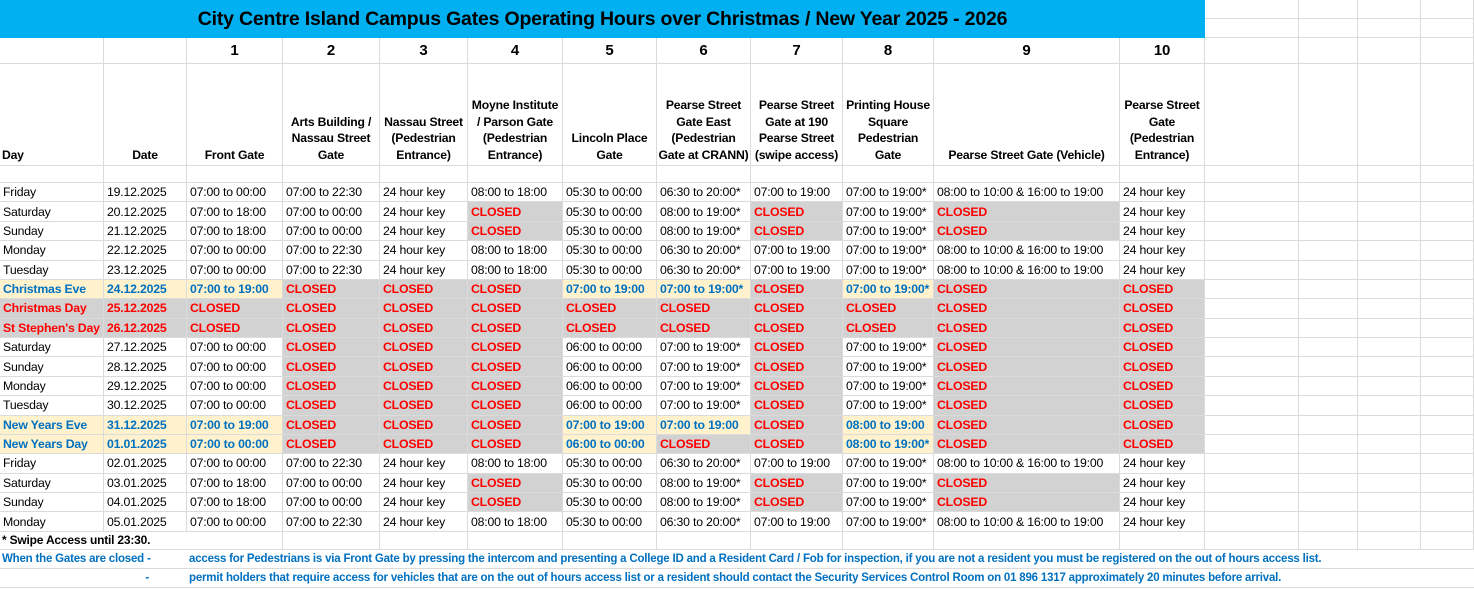 The height and width of the screenshot is (591, 1474). Describe the element at coordinates (145, 328) in the screenshot. I see `date-cell: 26.12.2025` at that location.